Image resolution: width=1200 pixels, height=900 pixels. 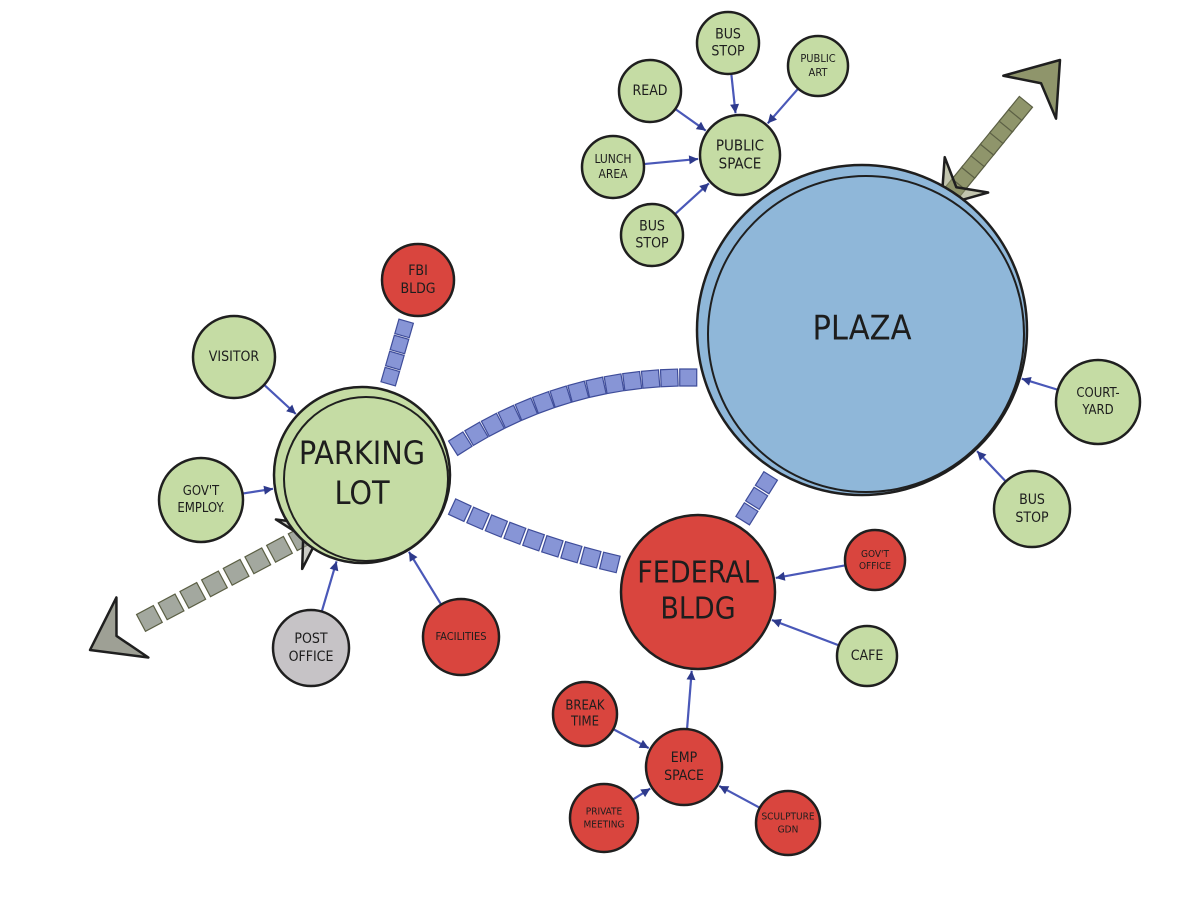 I want to click on link-fbi-bldg-parking-lot, so click(x=397, y=352).